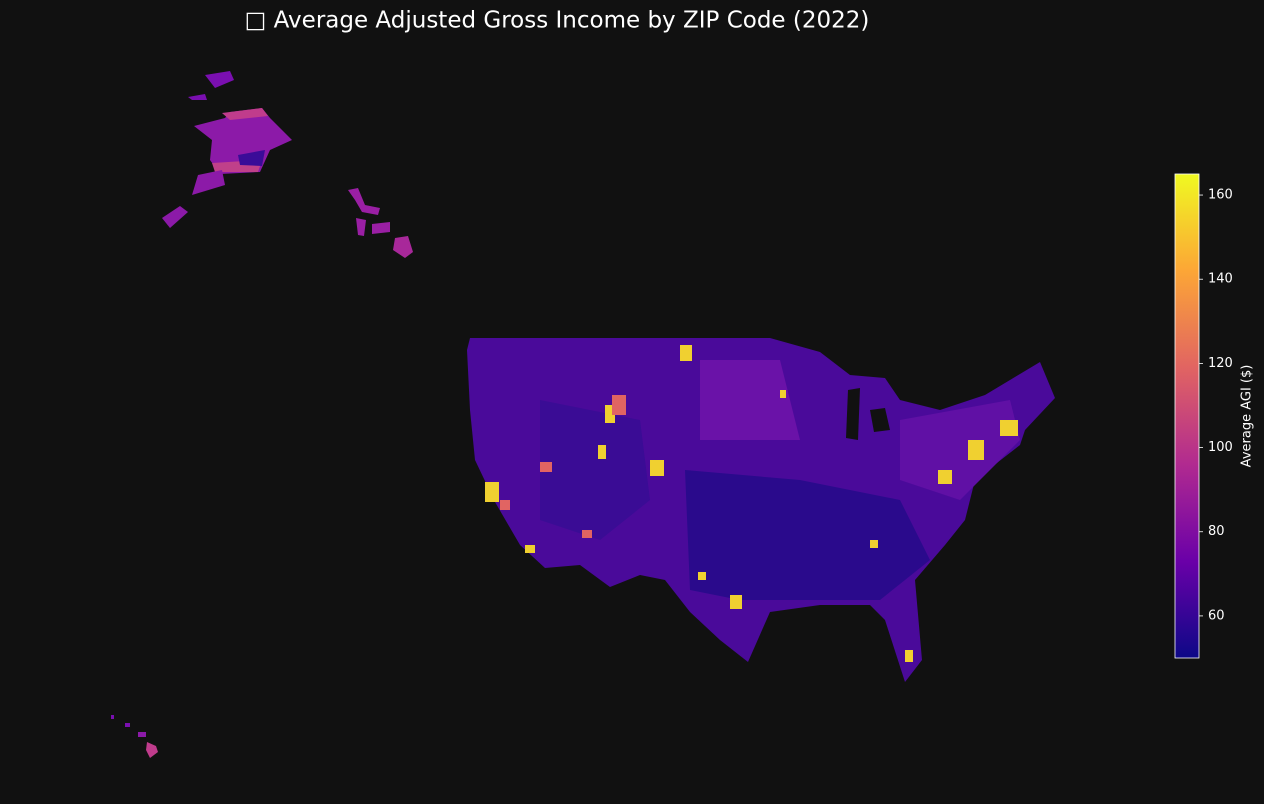 The height and width of the screenshot is (804, 1264). I want to click on tick-label: 160, so click(1220, 195).